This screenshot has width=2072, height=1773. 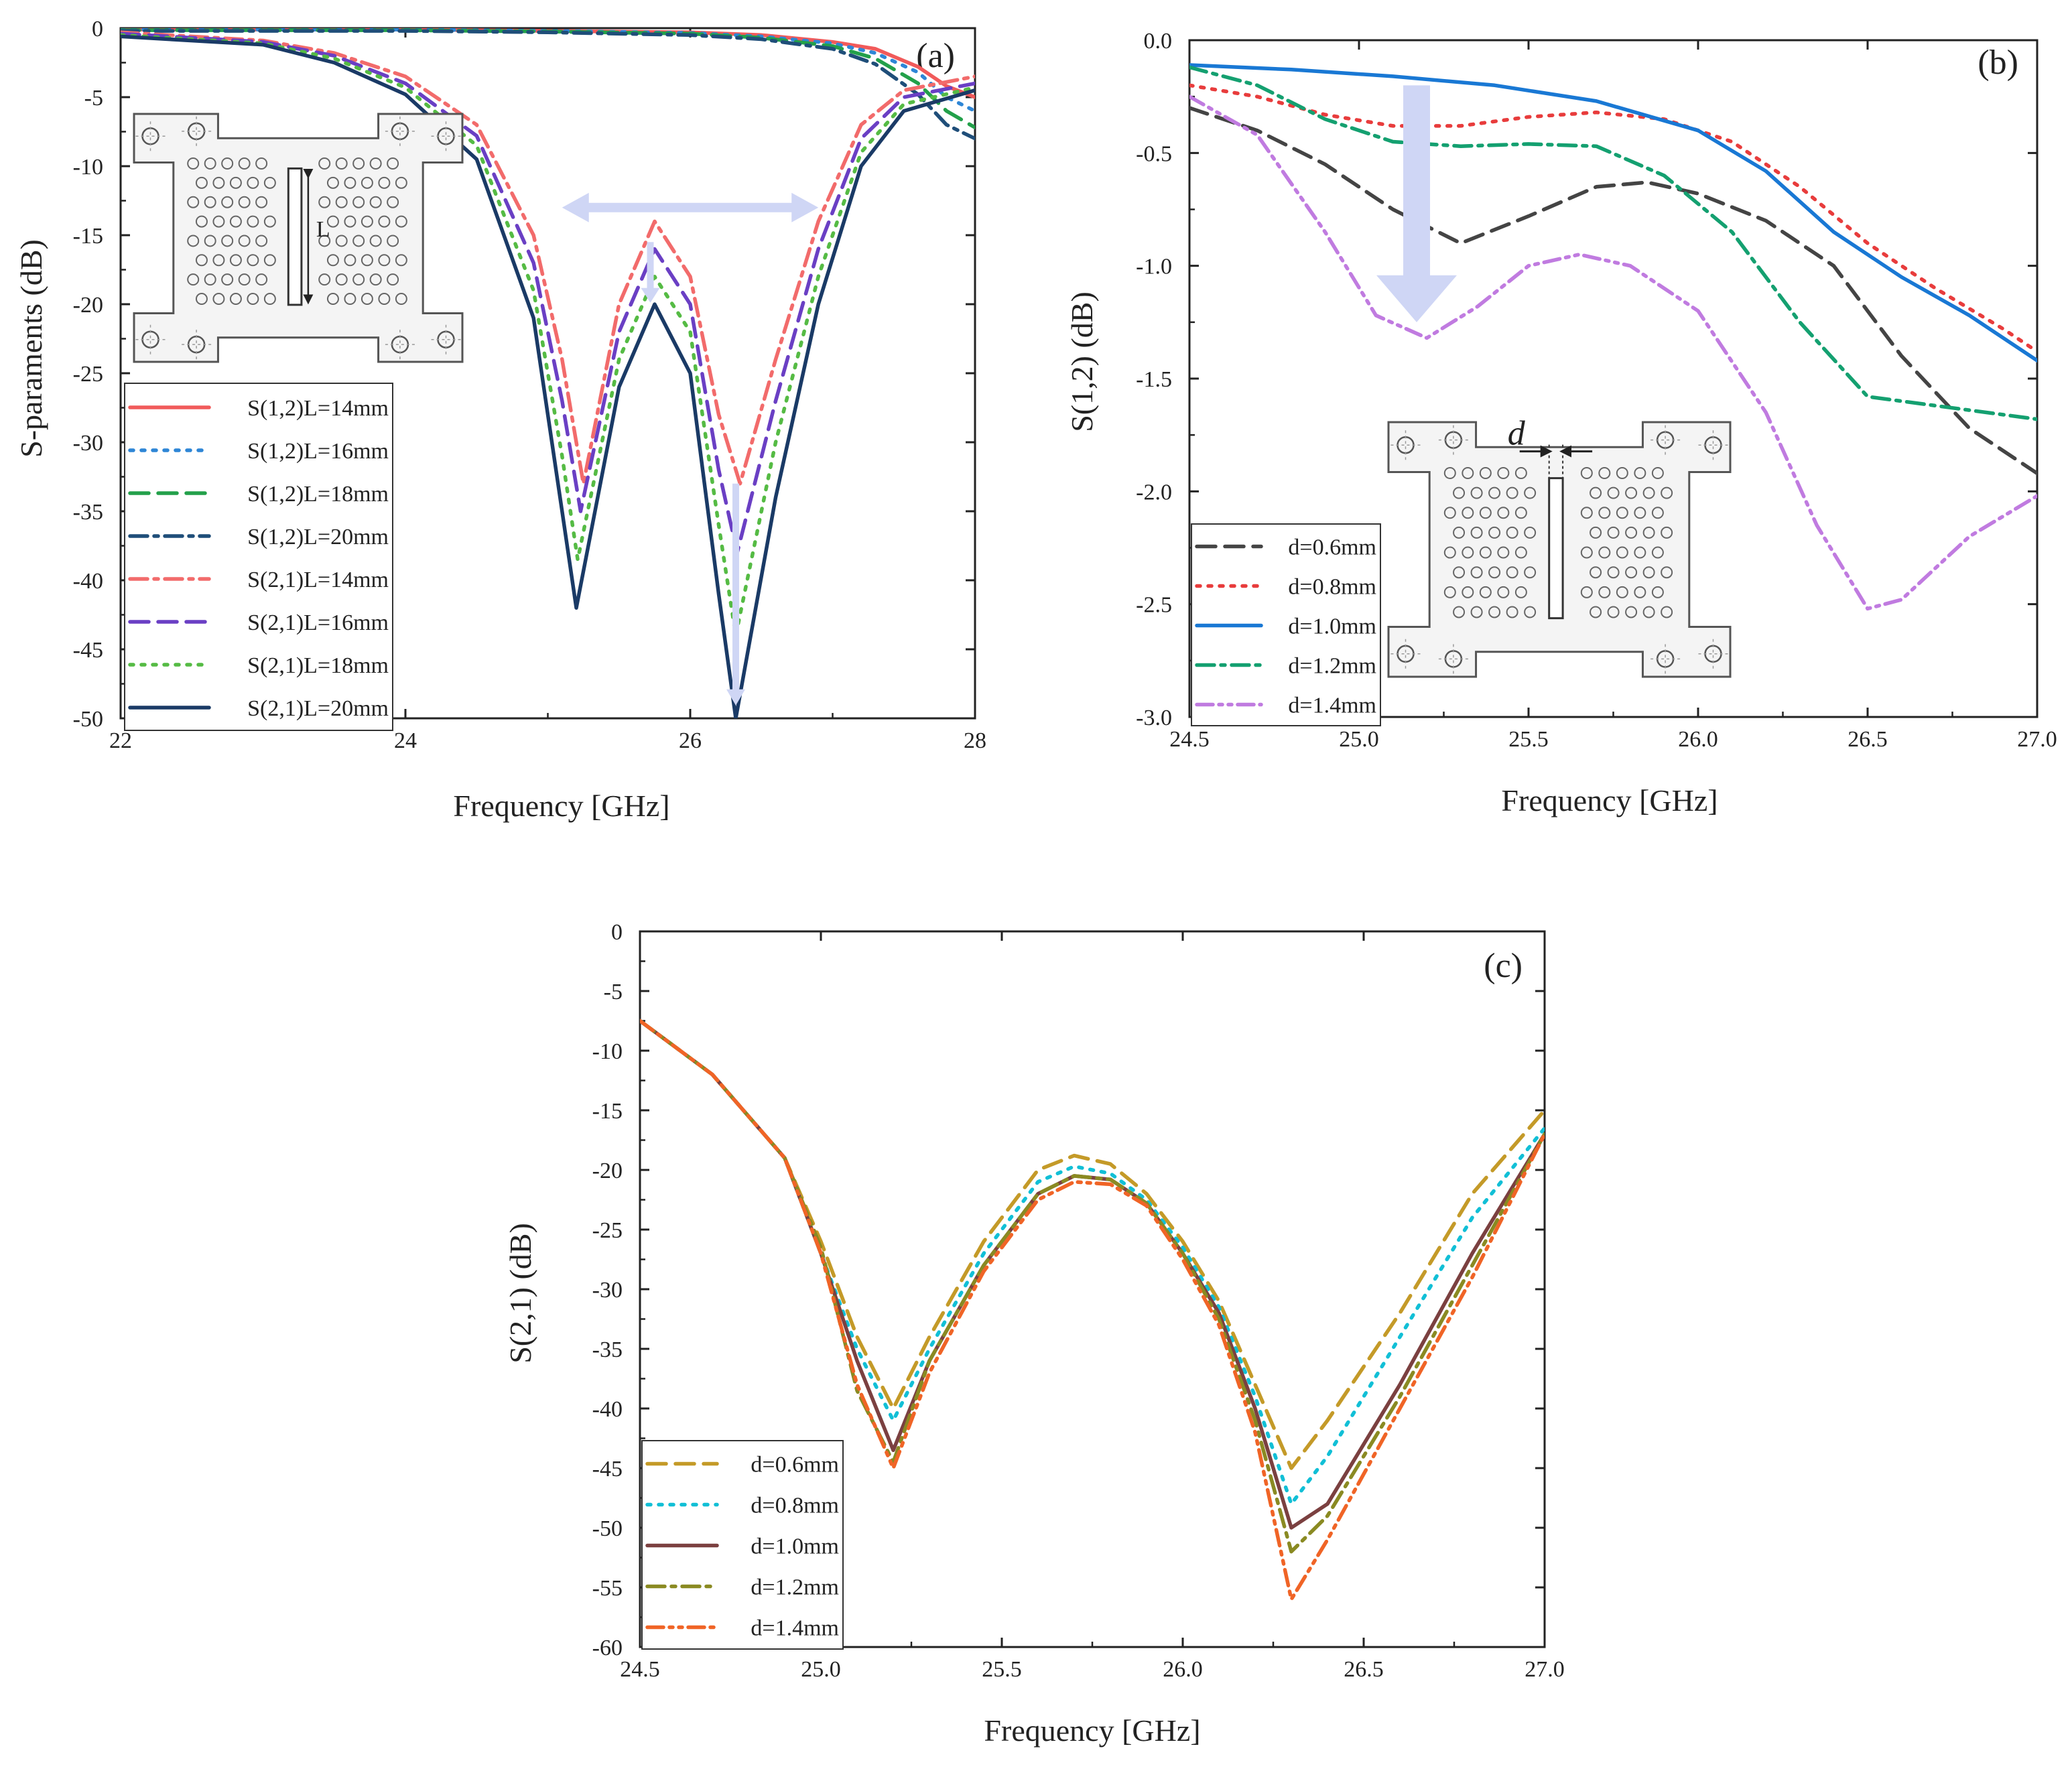 What do you see at coordinates (88, 374) in the screenshot?
I see `y-tick-label: -25` at bounding box center [88, 374].